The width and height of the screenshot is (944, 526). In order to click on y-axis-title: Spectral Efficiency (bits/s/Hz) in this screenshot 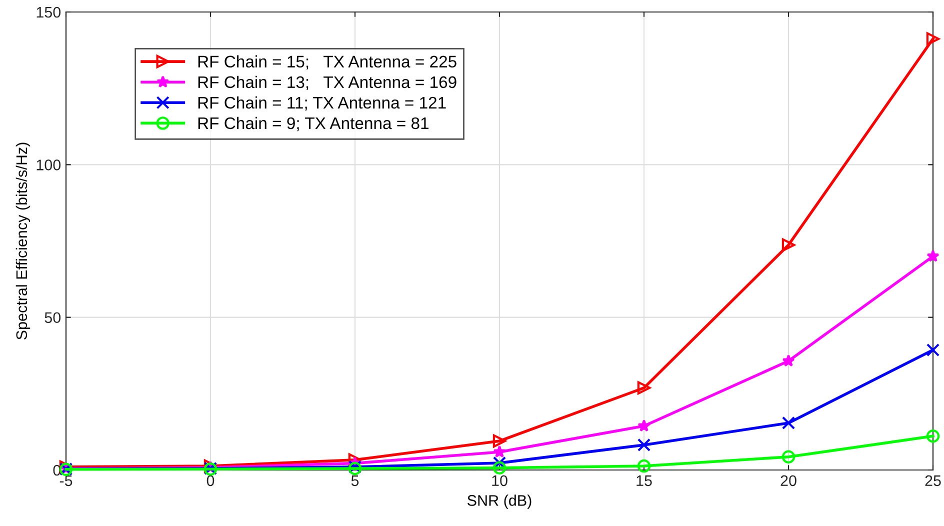, I will do `click(23, 241)`.